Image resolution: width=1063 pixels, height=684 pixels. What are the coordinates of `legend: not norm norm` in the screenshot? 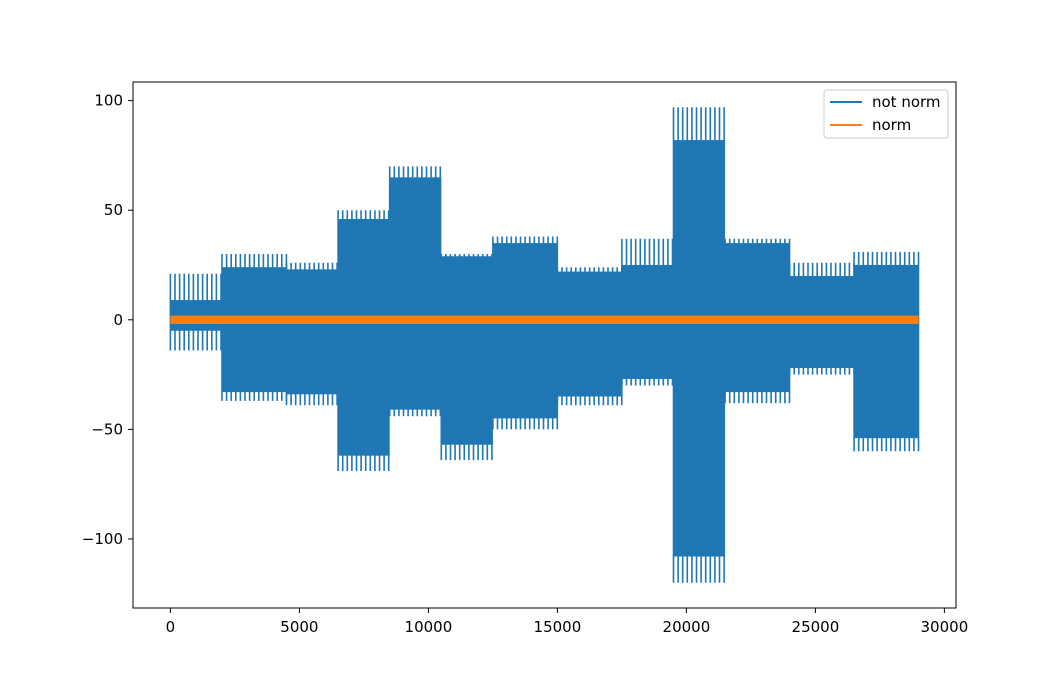 It's located at (886, 114).